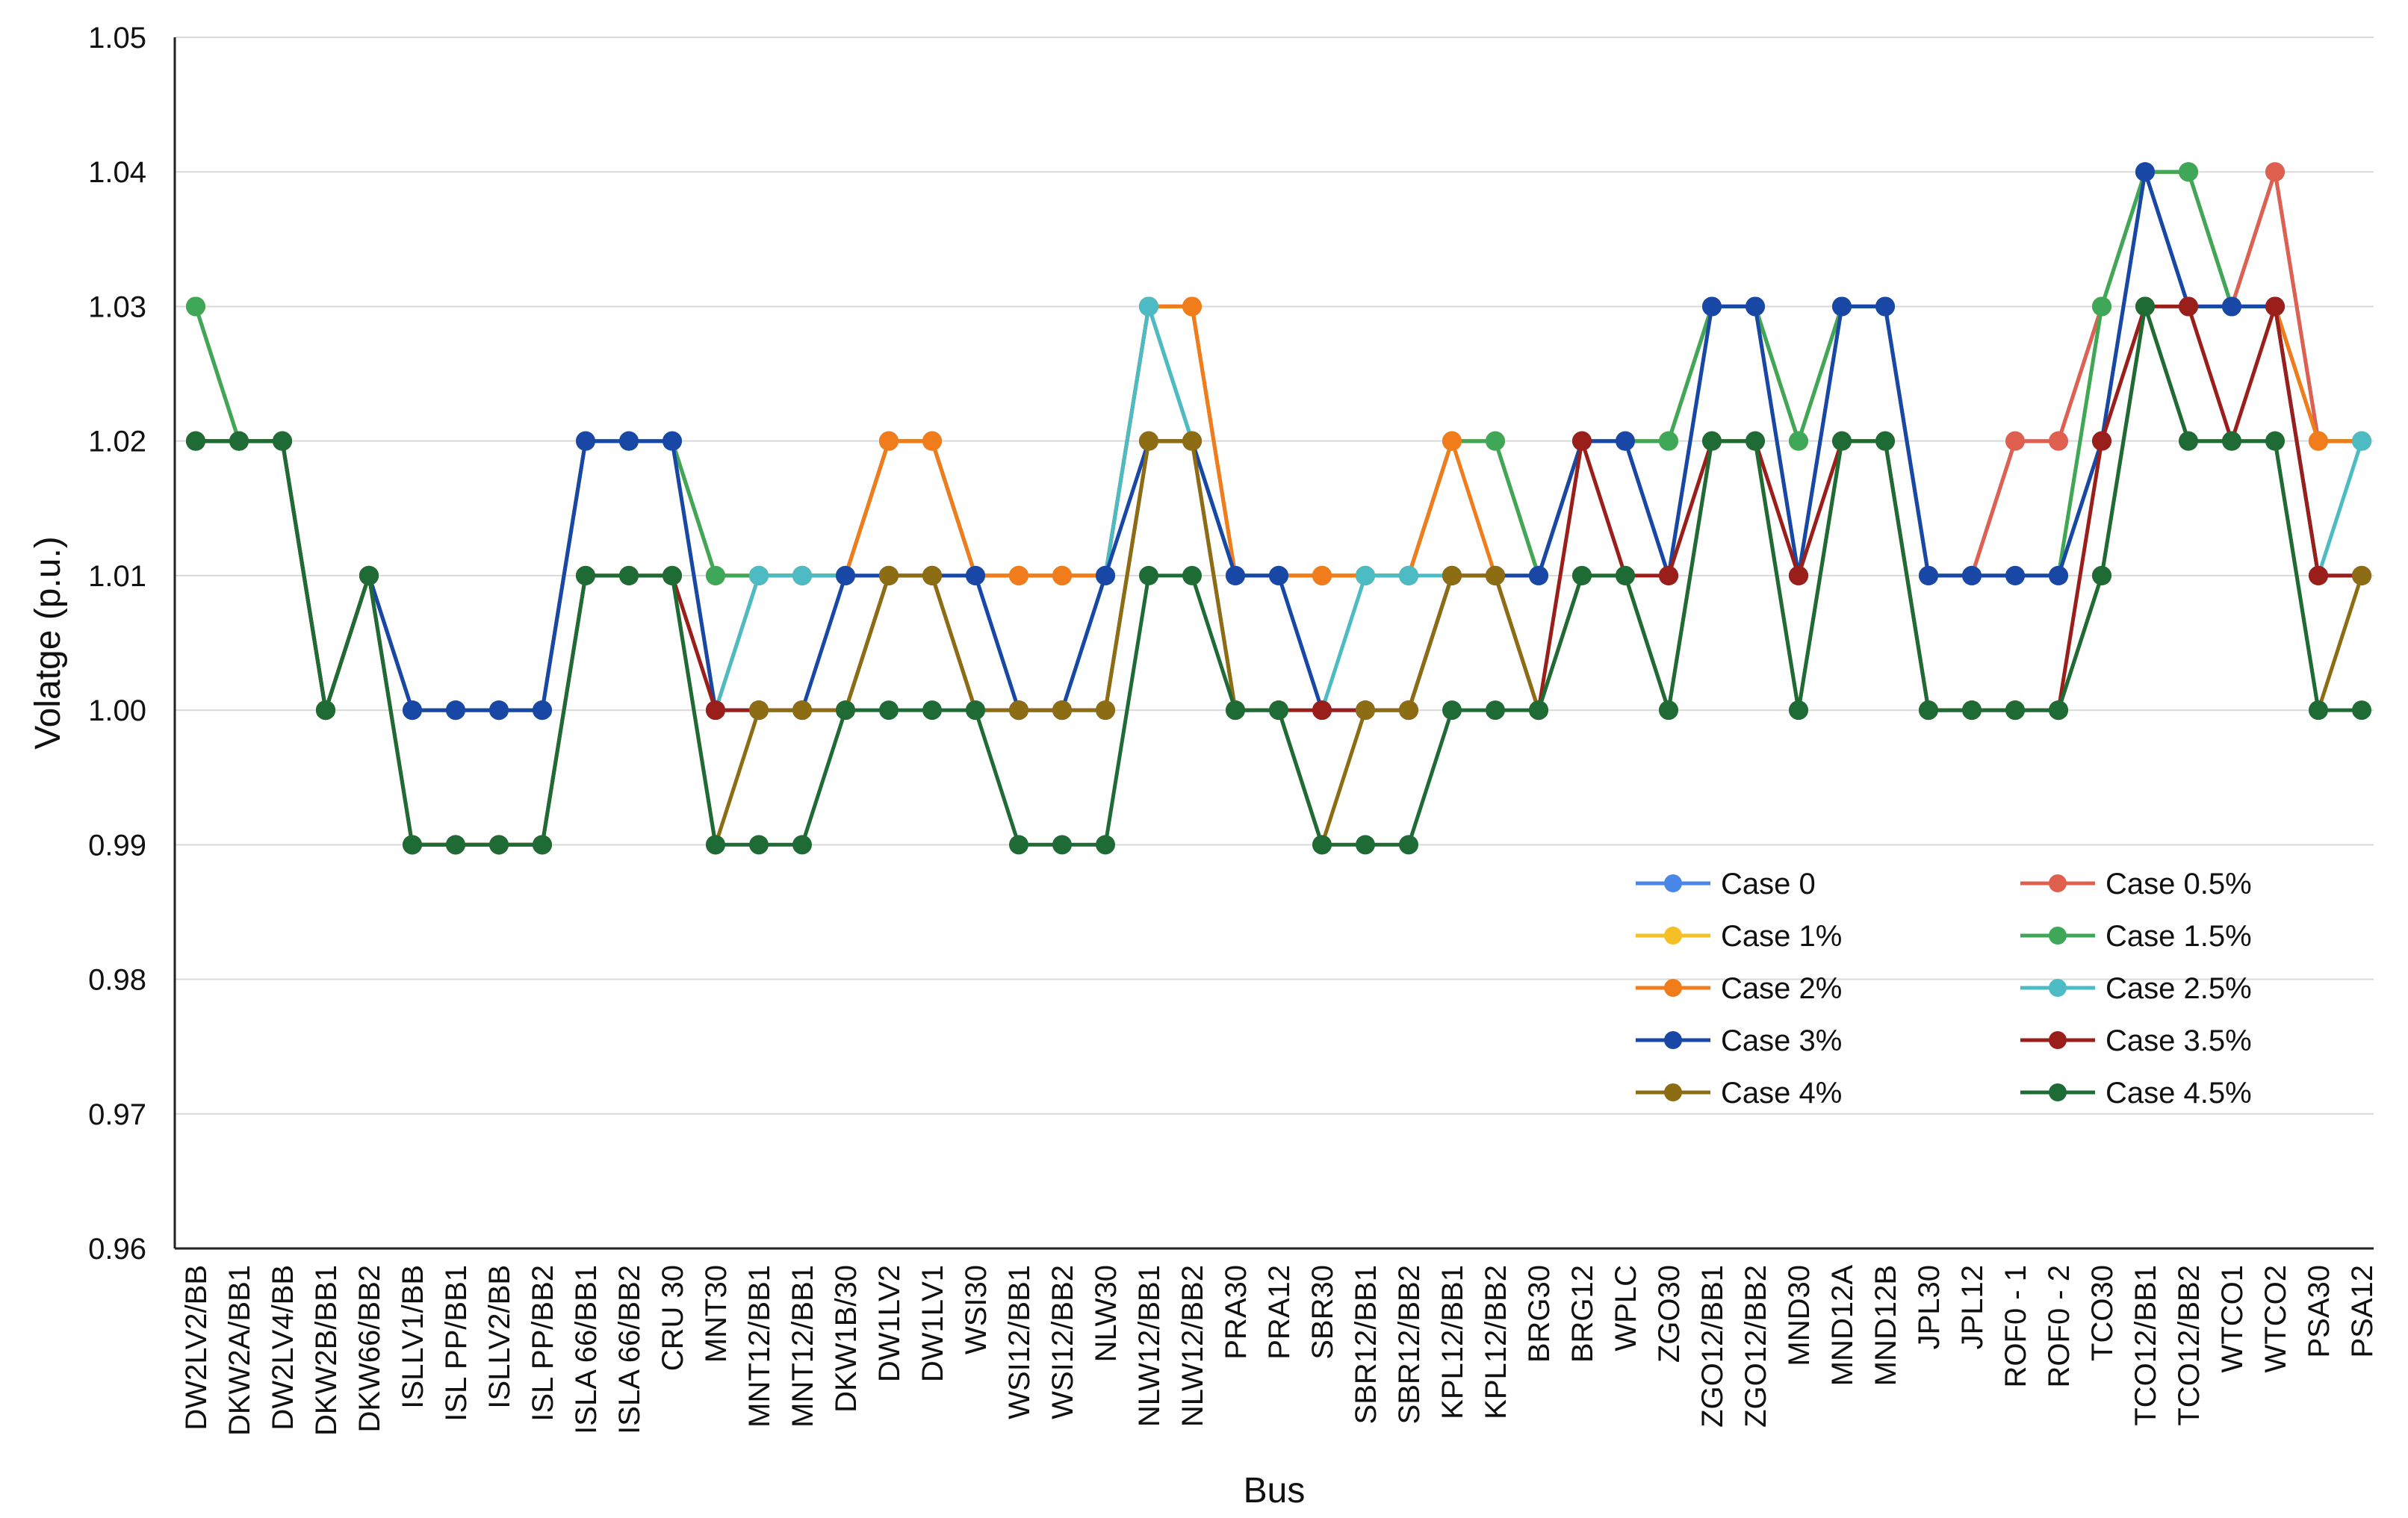 This screenshot has width=2408, height=1518. What do you see at coordinates (1781, 988) in the screenshot?
I see `legend-label: Case 2%` at bounding box center [1781, 988].